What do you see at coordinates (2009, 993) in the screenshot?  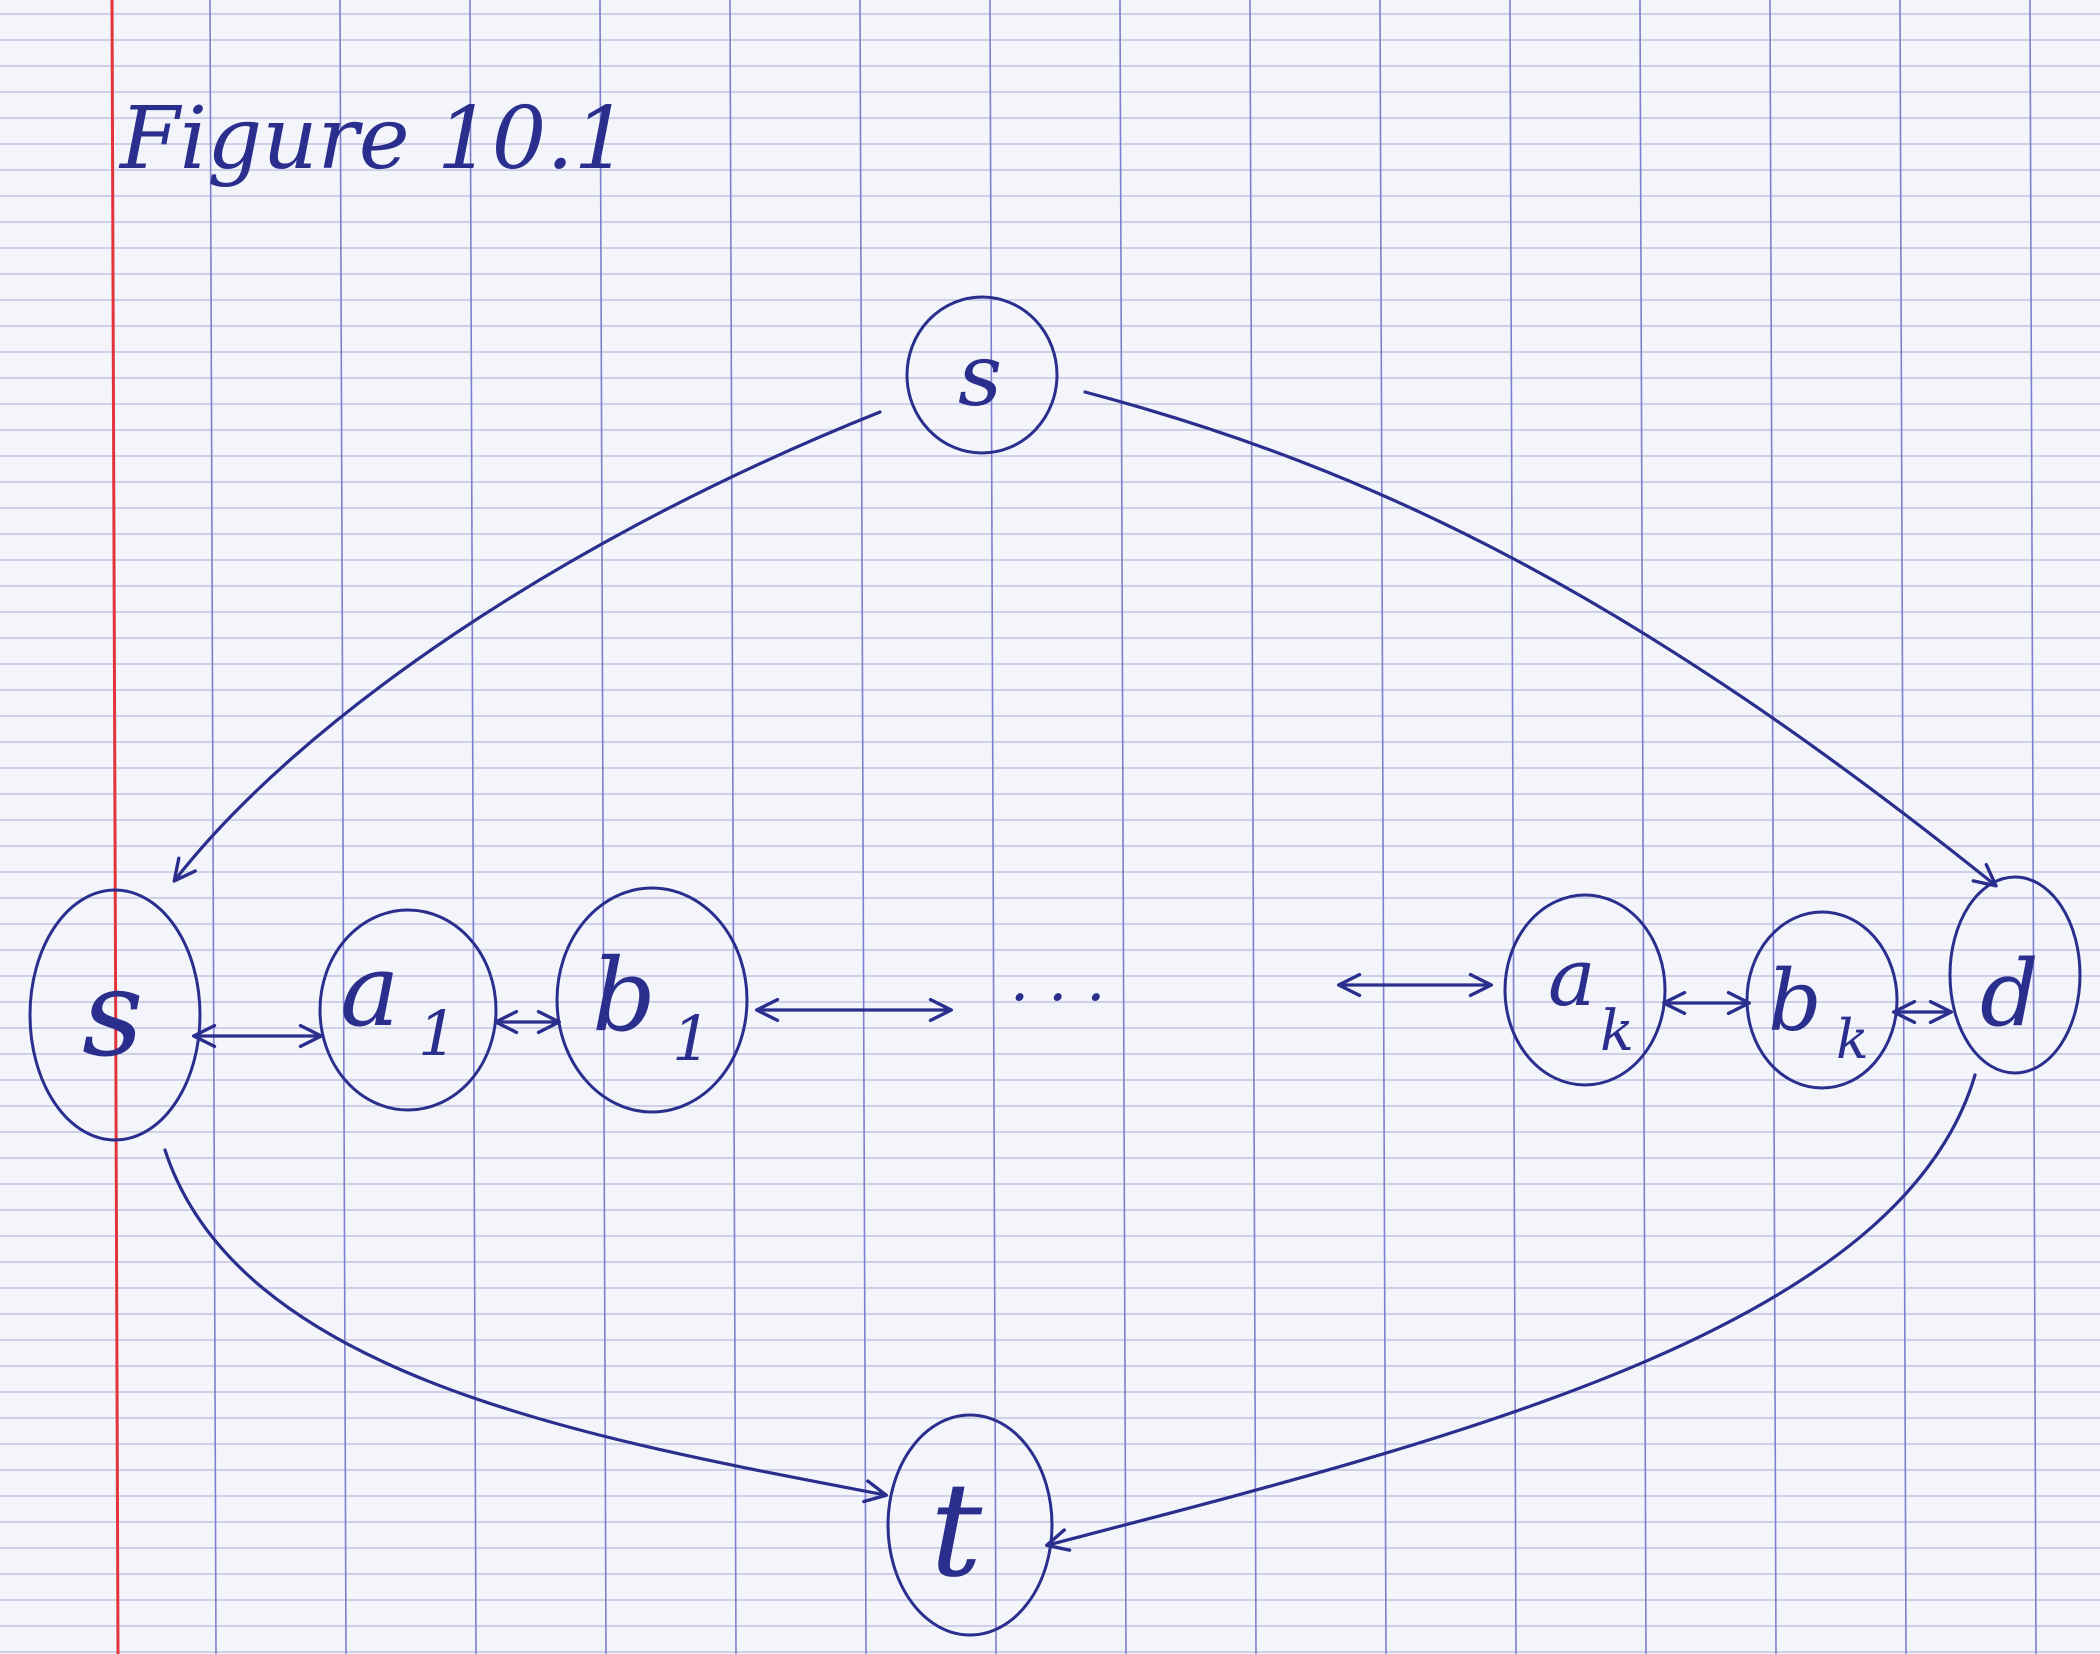 I see `svg-text: d` at bounding box center [2009, 993].